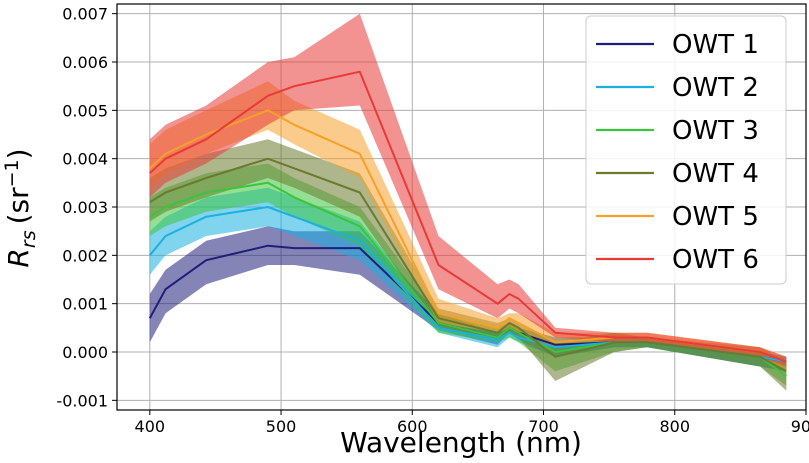  I want to click on legend-label: OWT 6, so click(715, 260).